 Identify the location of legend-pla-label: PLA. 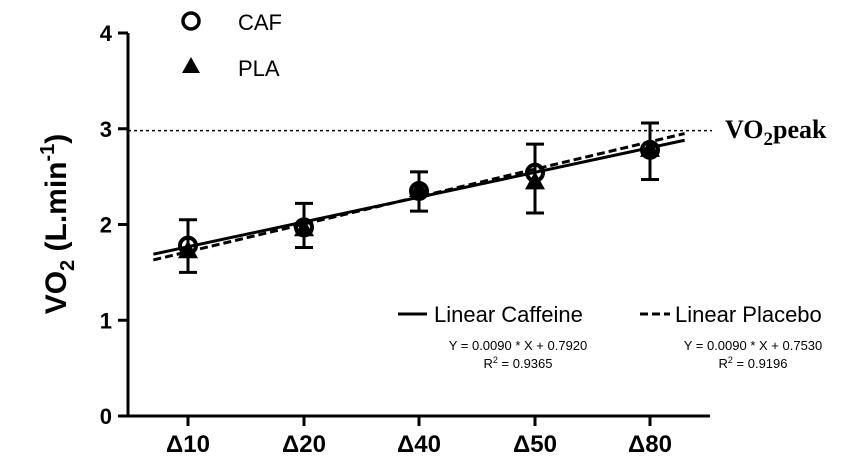
(259, 68).